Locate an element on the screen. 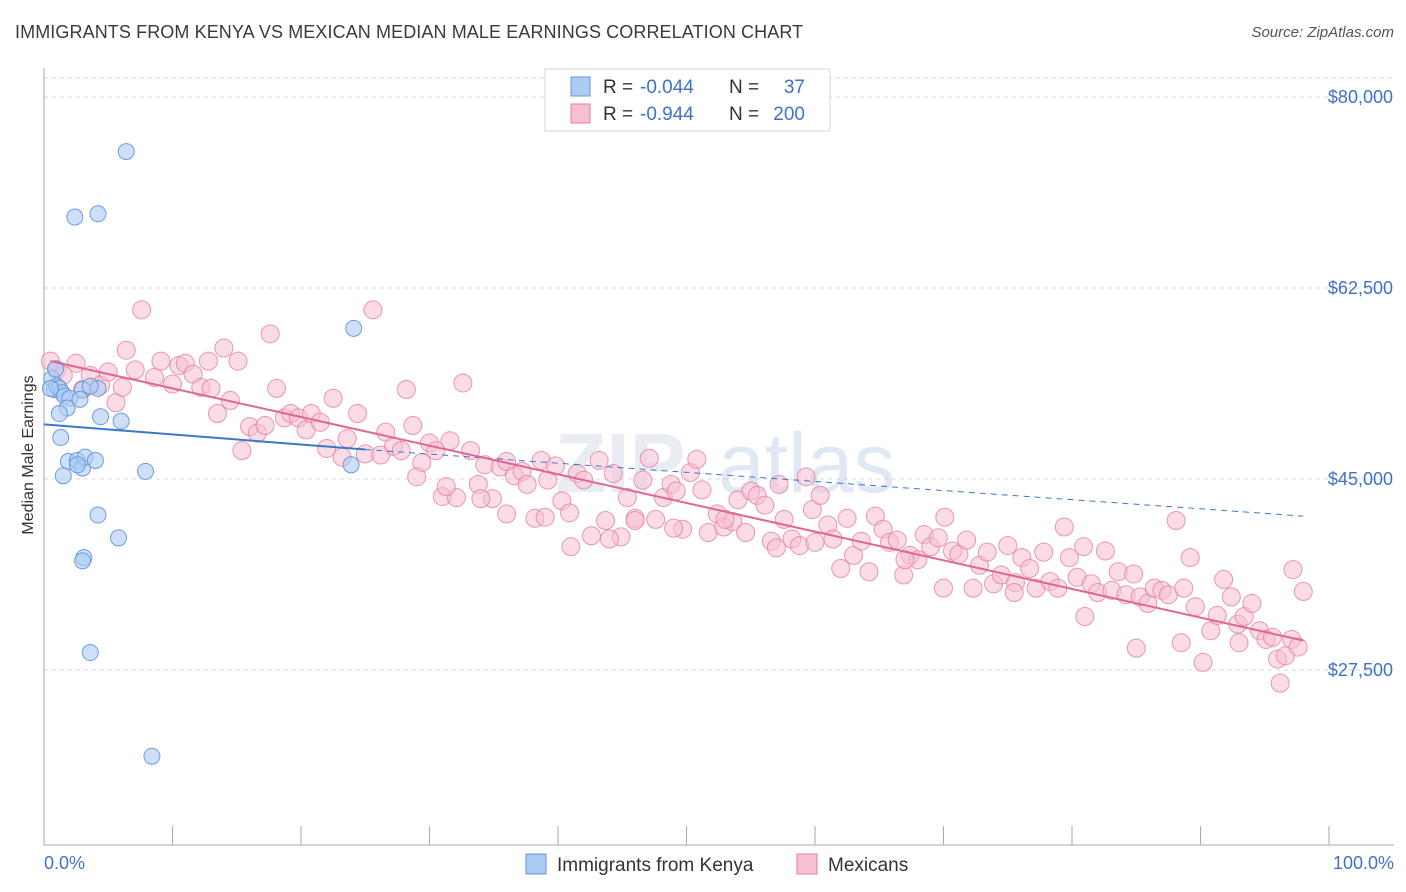 This screenshot has height=892, width=1406. y-axis-label: Median Male Earnings is located at coordinates (28, 454).